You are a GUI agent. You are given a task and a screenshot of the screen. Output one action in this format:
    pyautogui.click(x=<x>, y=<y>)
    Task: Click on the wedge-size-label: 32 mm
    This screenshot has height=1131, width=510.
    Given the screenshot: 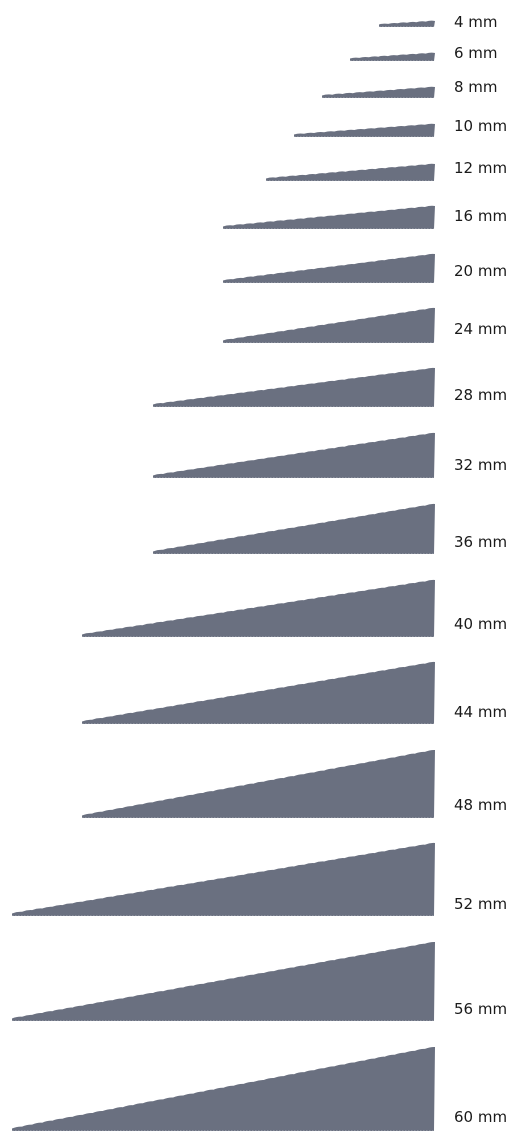 What is the action you would take?
    pyautogui.click(x=481, y=465)
    